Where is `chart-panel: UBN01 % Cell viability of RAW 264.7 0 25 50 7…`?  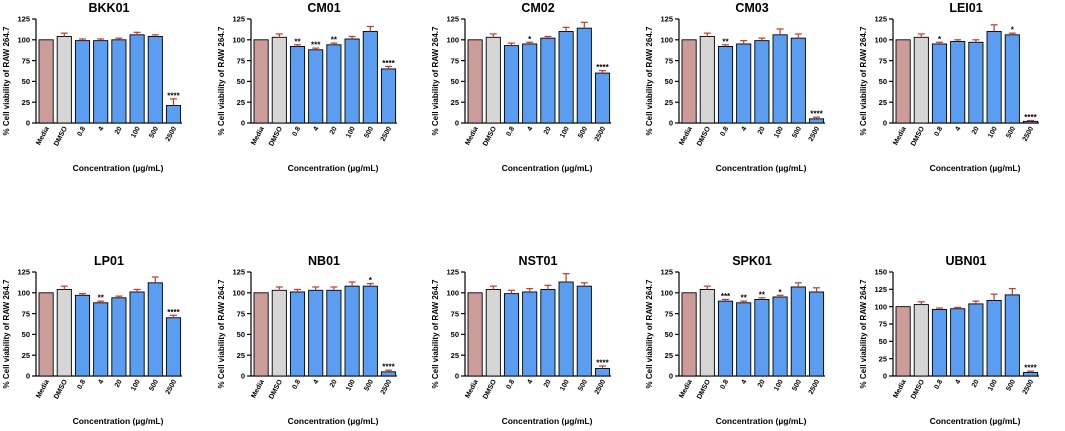 chart-panel: UBN01 % Cell viability of RAW 264.7 0 25 50 7… is located at coordinates (949, 340).